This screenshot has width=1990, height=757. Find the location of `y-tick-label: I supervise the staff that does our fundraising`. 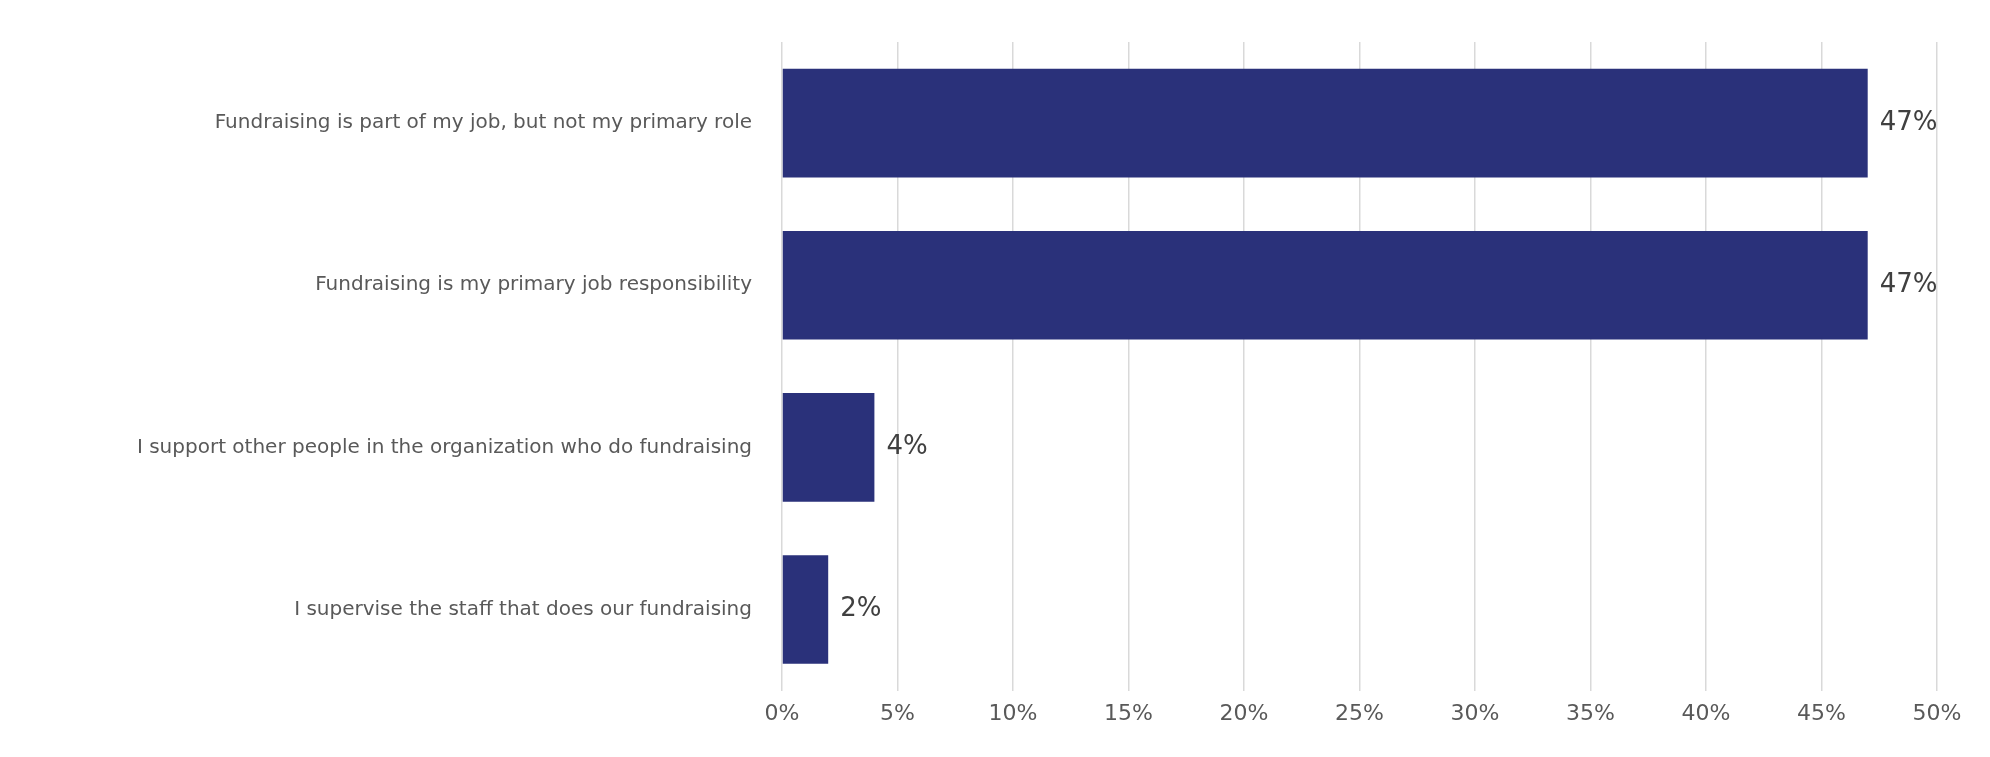

y-tick-label: I supervise the staff that does our fundraising is located at coordinates (523, 607).